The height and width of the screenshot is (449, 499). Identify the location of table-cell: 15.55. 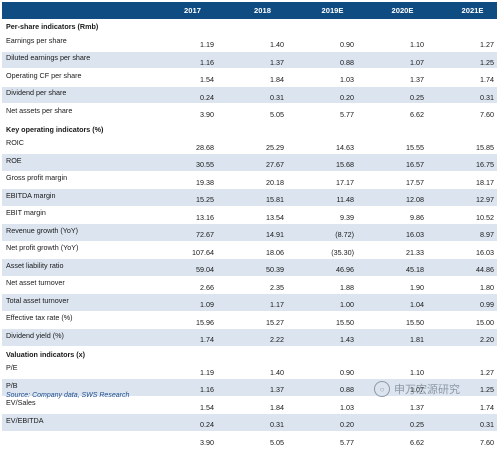
(392, 148).